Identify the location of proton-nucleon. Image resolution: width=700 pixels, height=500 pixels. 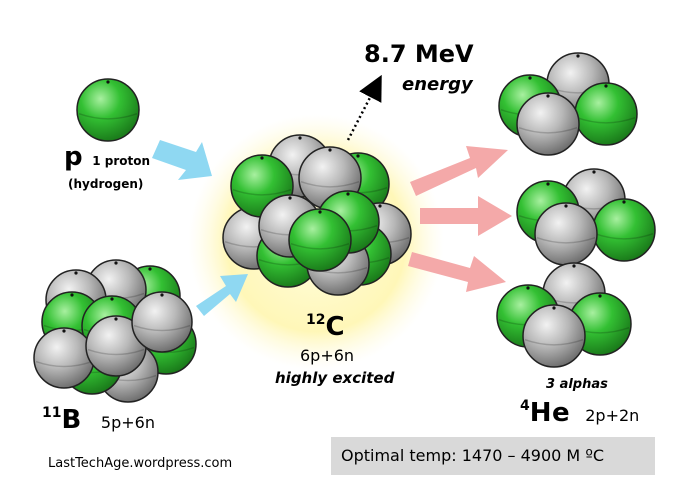
(108, 110).